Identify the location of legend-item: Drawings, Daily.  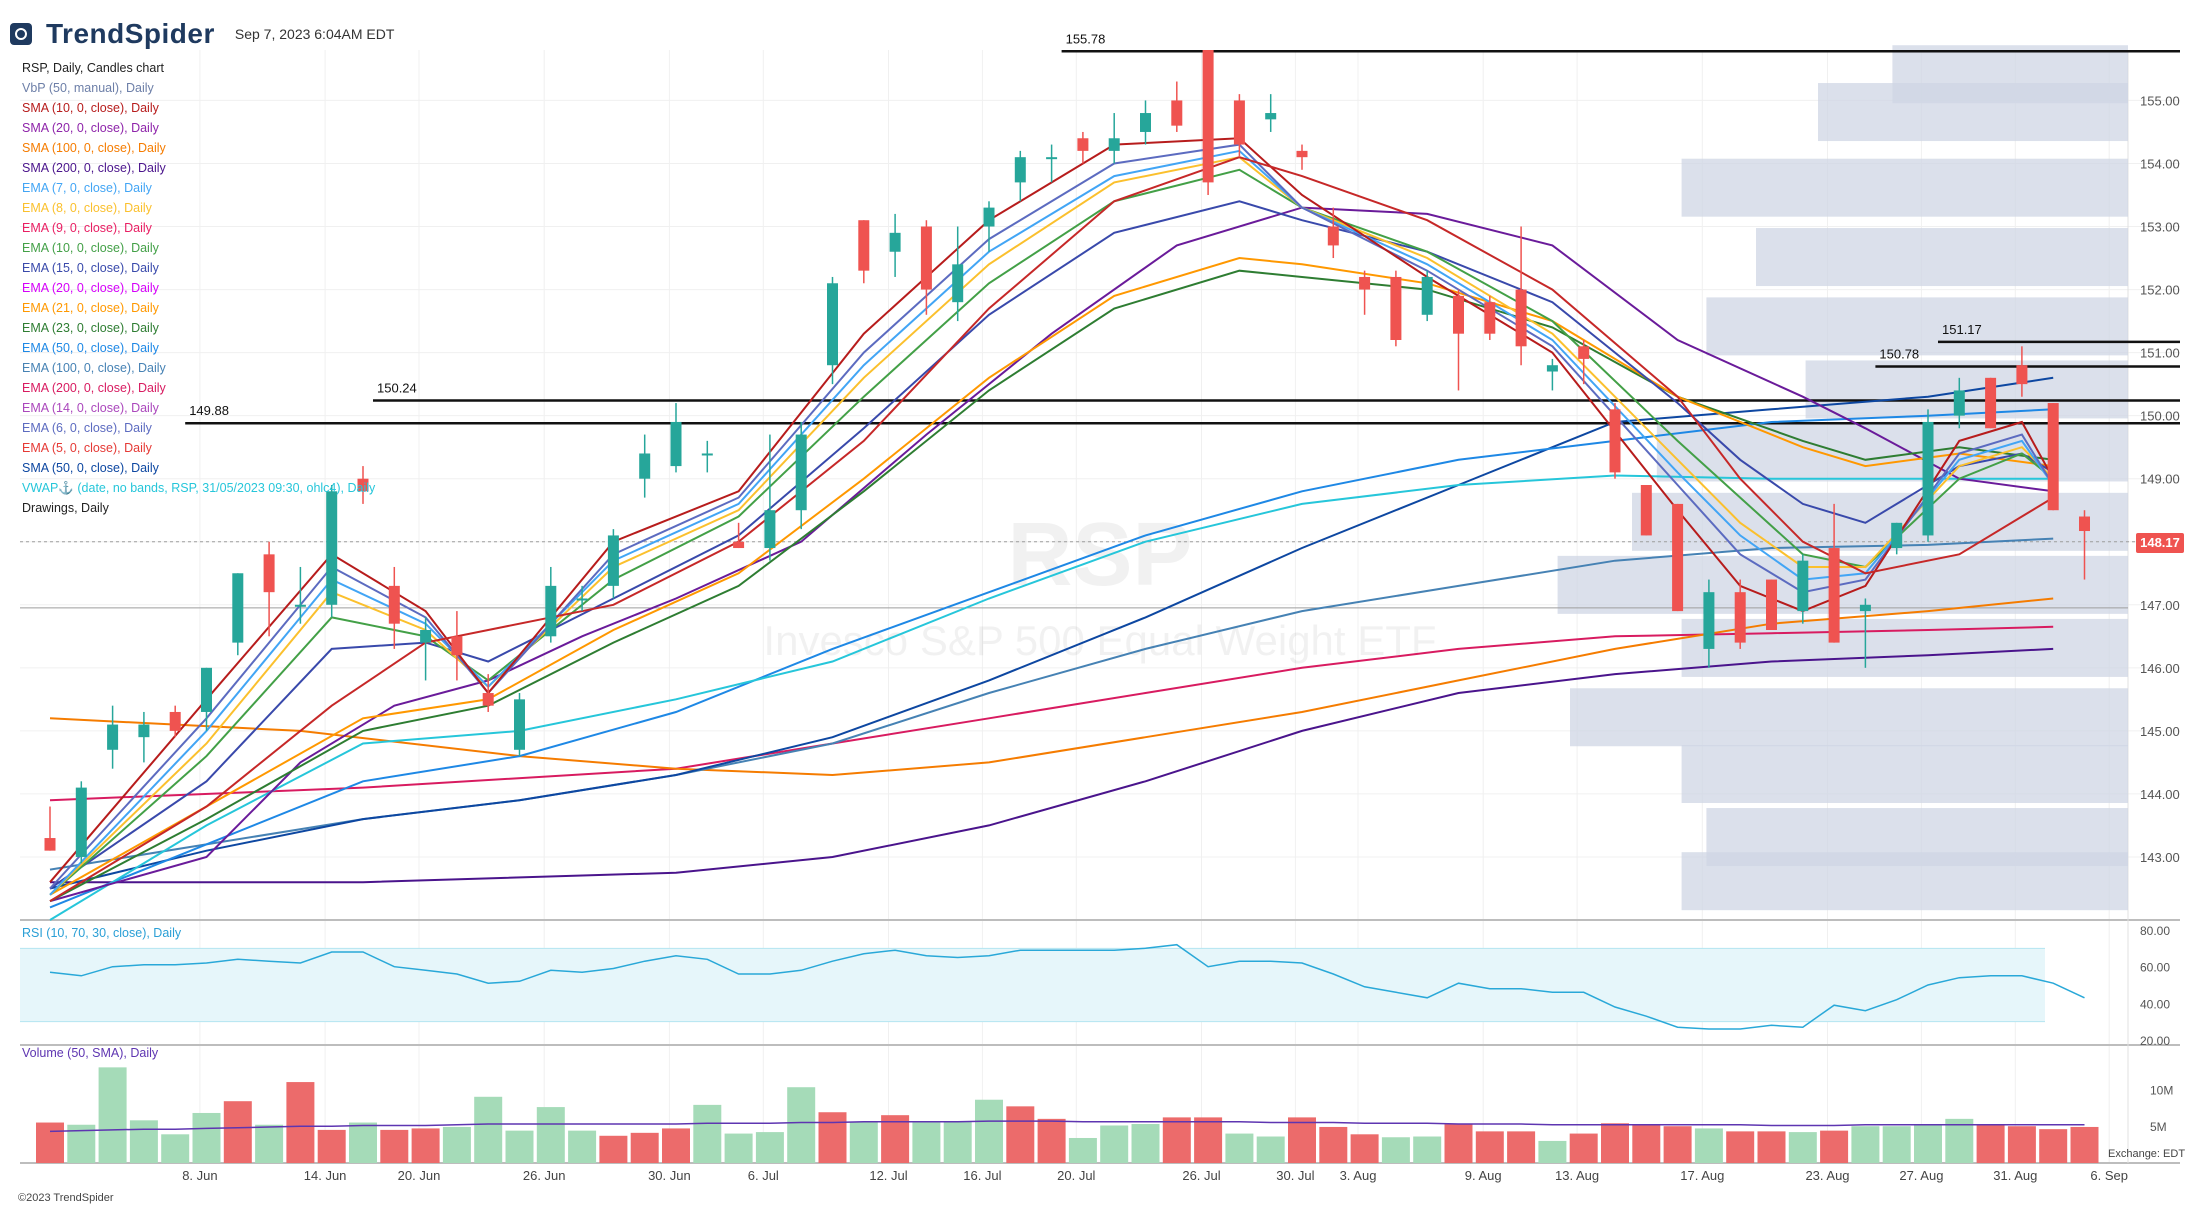
(65, 508).